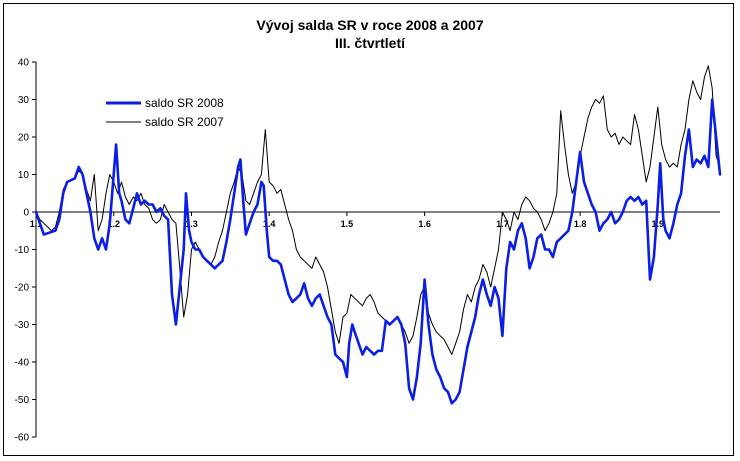  What do you see at coordinates (22, 288) in the screenshot?
I see `y-tick-label: -20` at bounding box center [22, 288].